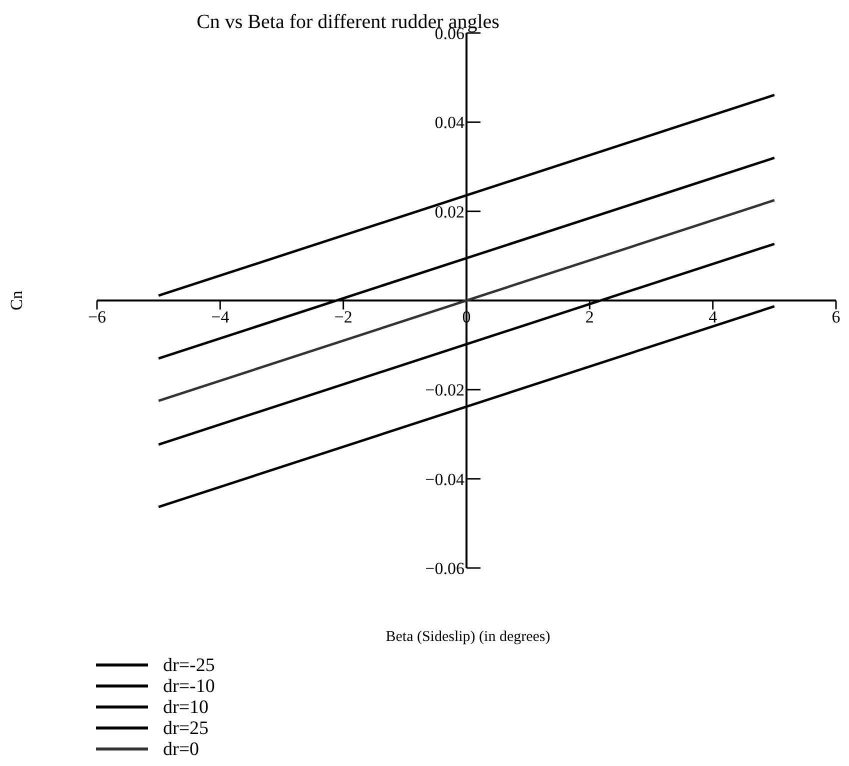  What do you see at coordinates (449, 122) in the screenshot?
I see `y-tick-label: 0.04` at bounding box center [449, 122].